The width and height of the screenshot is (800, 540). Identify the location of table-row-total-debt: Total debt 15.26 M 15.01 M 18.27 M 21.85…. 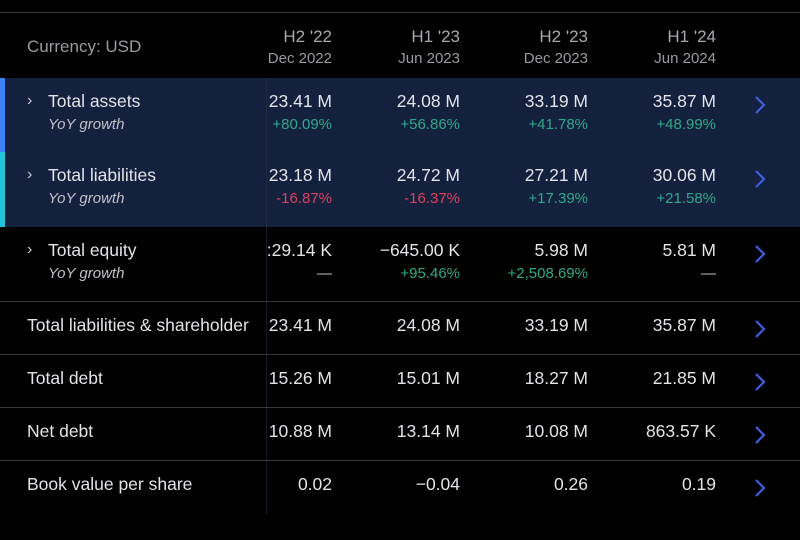
(400, 381).